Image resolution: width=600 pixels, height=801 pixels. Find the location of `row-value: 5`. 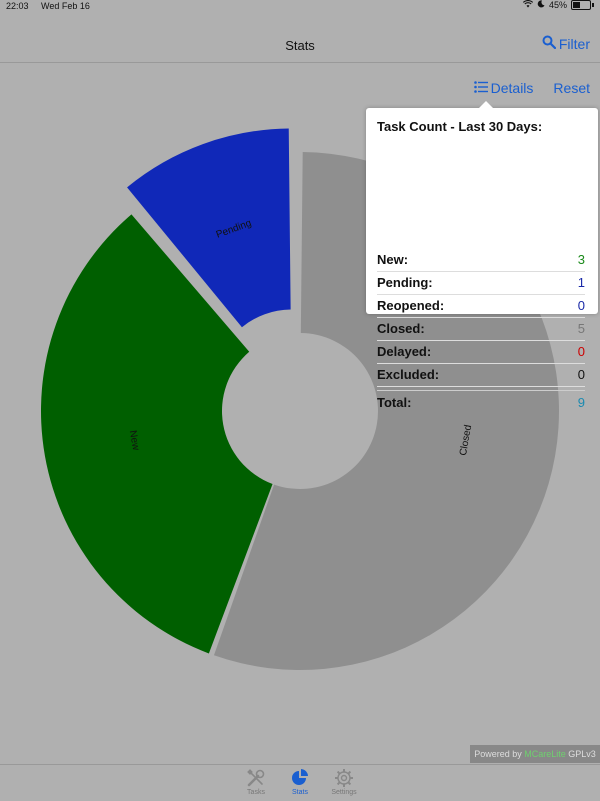

row-value: 5 is located at coordinates (581, 328).